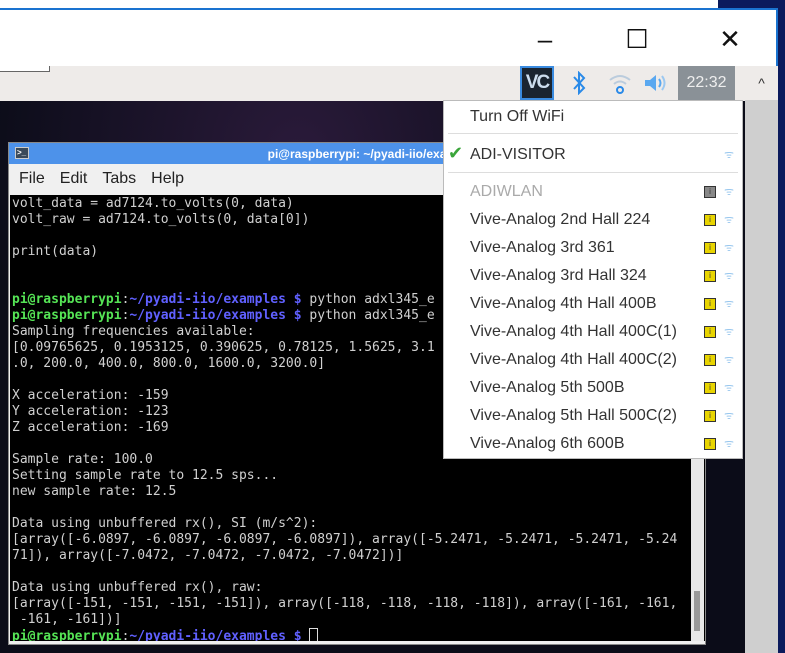 Image resolution: width=785 pixels, height=653 pixels. Describe the element at coordinates (119, 178) in the screenshot. I see `menu-tabs: Tabs` at that location.